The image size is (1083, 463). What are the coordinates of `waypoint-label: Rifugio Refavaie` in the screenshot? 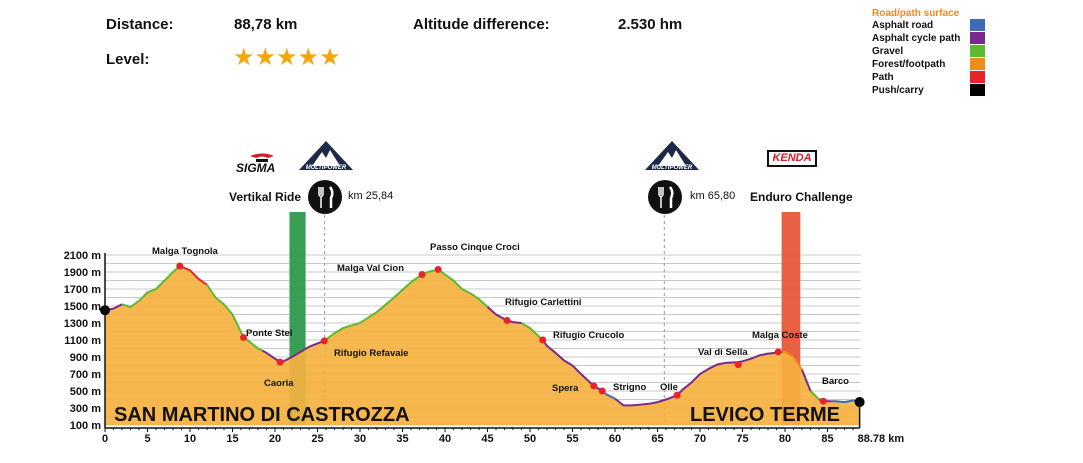 It's located at (371, 353).